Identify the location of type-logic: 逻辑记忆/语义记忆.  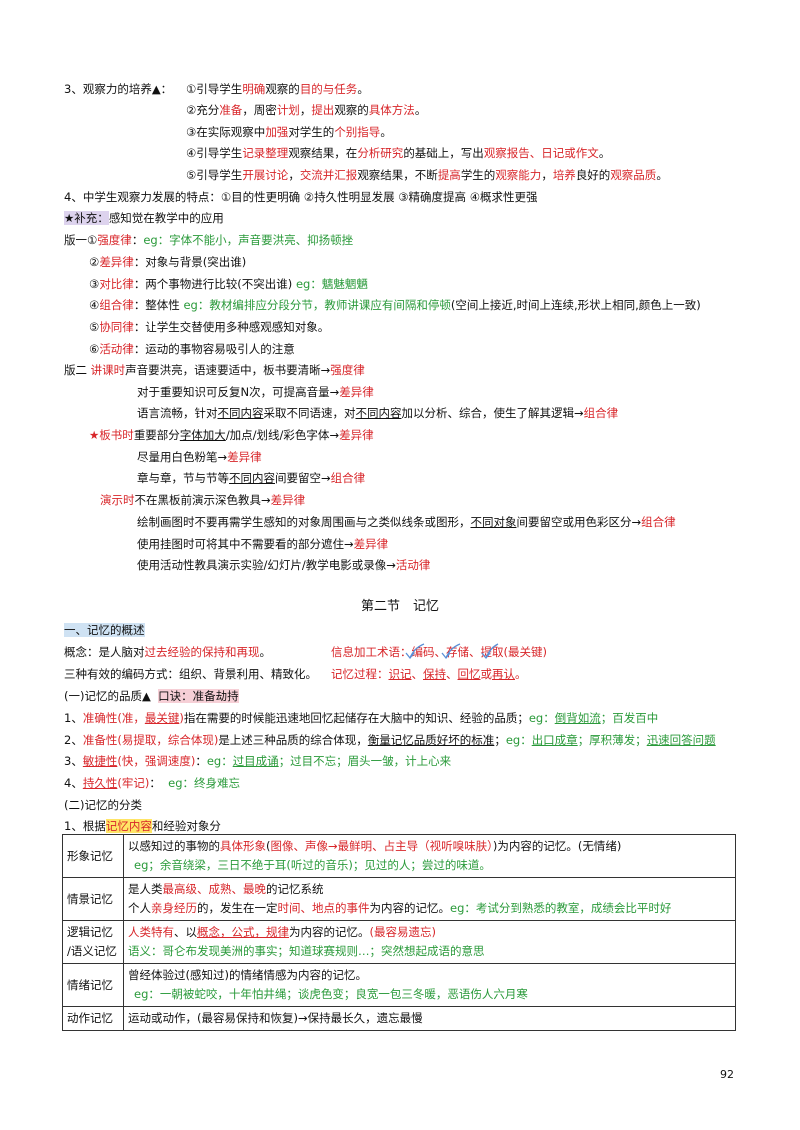
(93, 942).